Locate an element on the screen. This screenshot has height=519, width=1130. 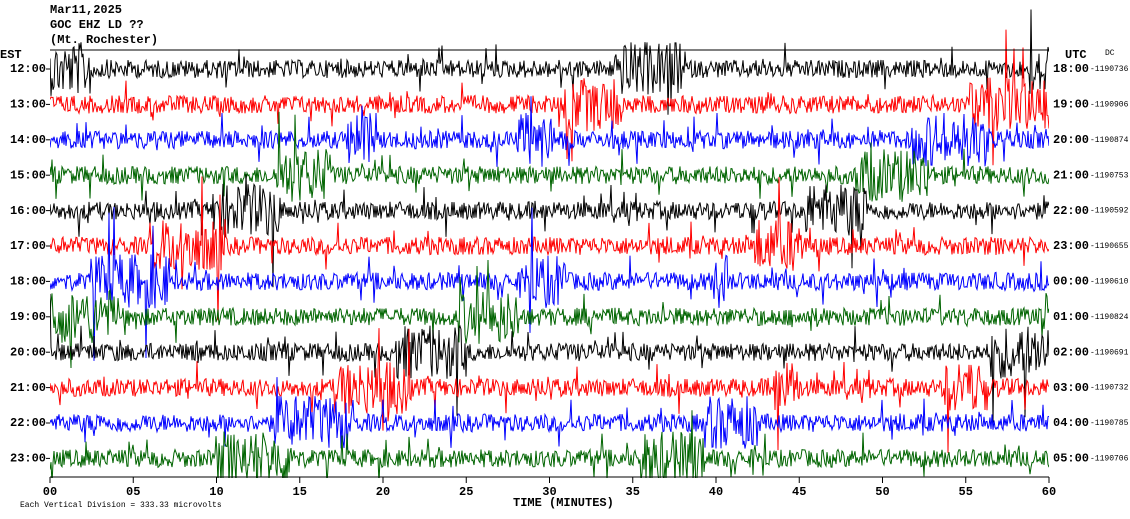
utc-time: 00:00 is located at coordinates (1071, 282).